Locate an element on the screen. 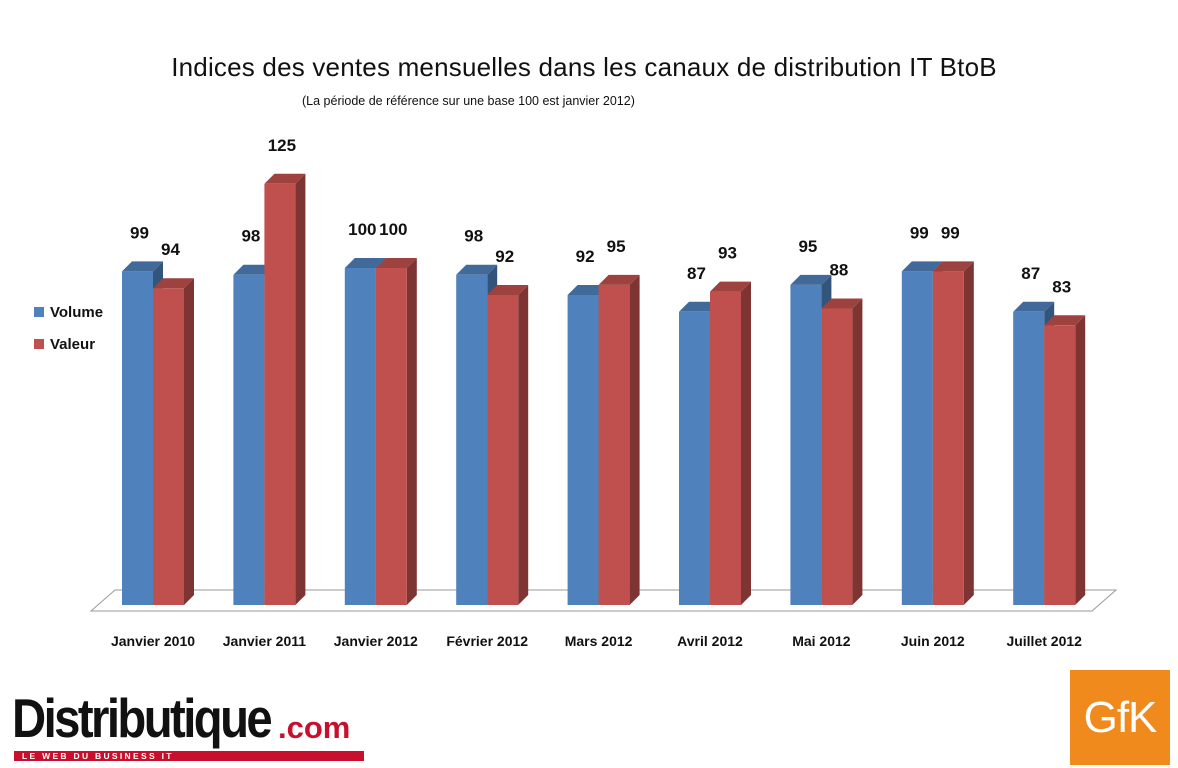 The image size is (1178, 768). data-label-volume-mai-2012: 95 is located at coordinates (807, 246).